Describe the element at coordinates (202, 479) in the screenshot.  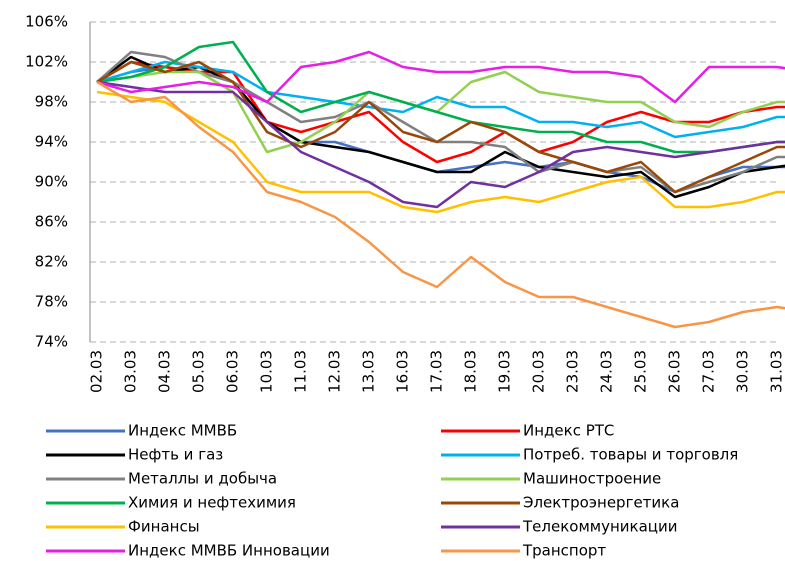
I see `legend-label: Металлы и добыча` at that location.